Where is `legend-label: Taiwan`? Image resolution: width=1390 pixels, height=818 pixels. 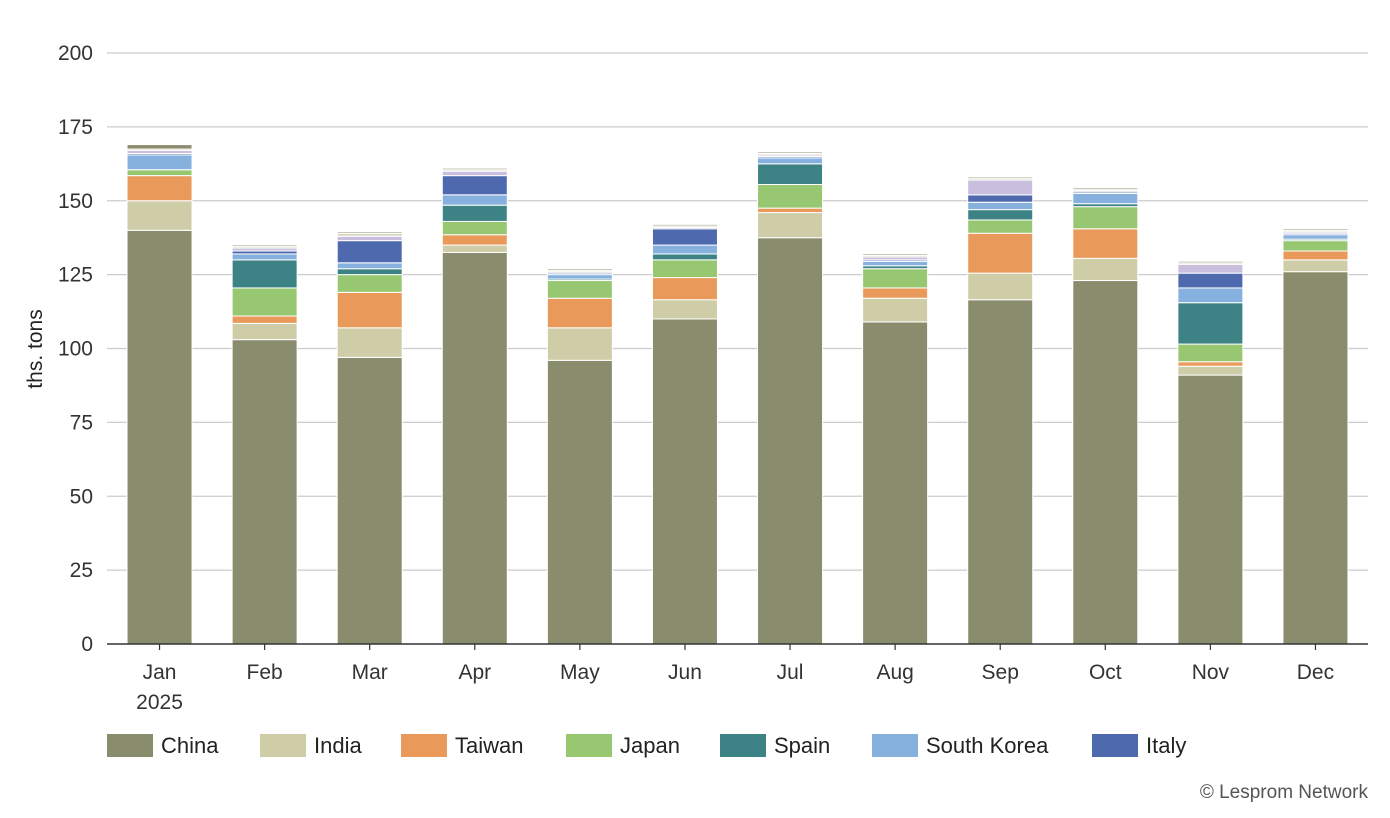
legend-label: Taiwan is located at coordinates (489, 745).